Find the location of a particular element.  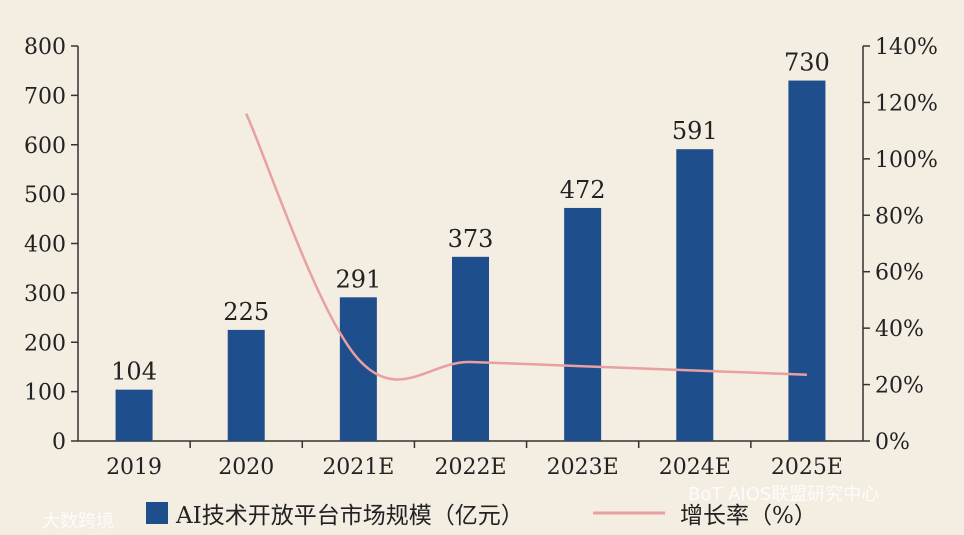

y-left-tick-label: 400 is located at coordinates (45, 245).